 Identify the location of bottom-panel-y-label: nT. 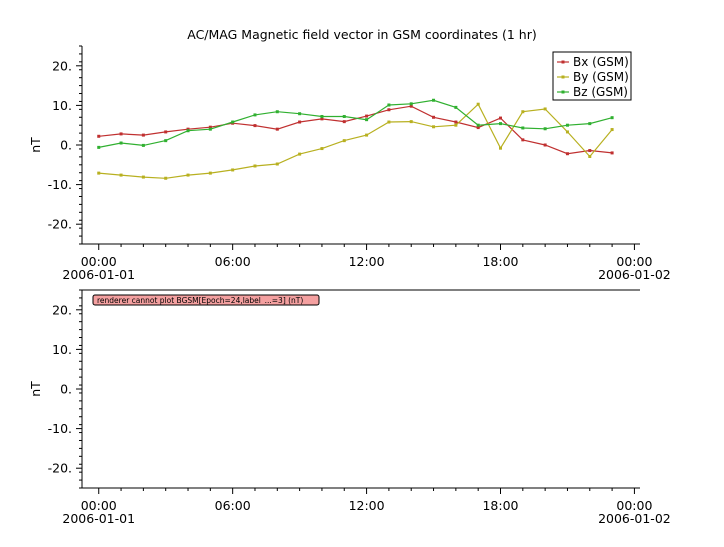
(35, 389).